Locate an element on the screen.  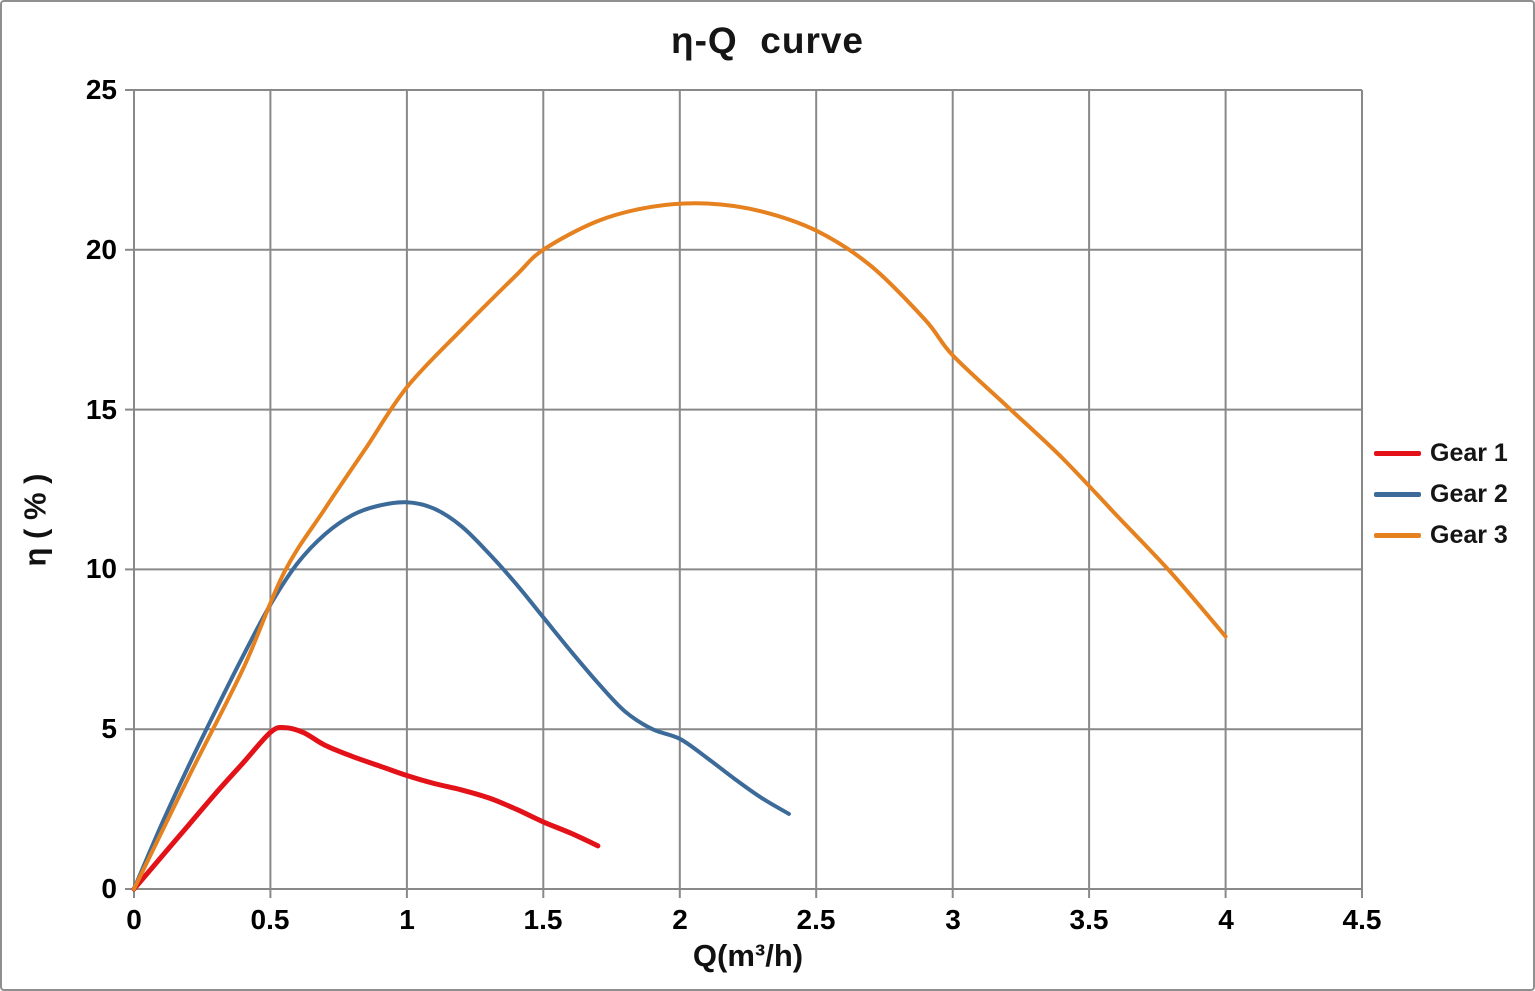
y-tick-label: 10 is located at coordinates (101, 568).